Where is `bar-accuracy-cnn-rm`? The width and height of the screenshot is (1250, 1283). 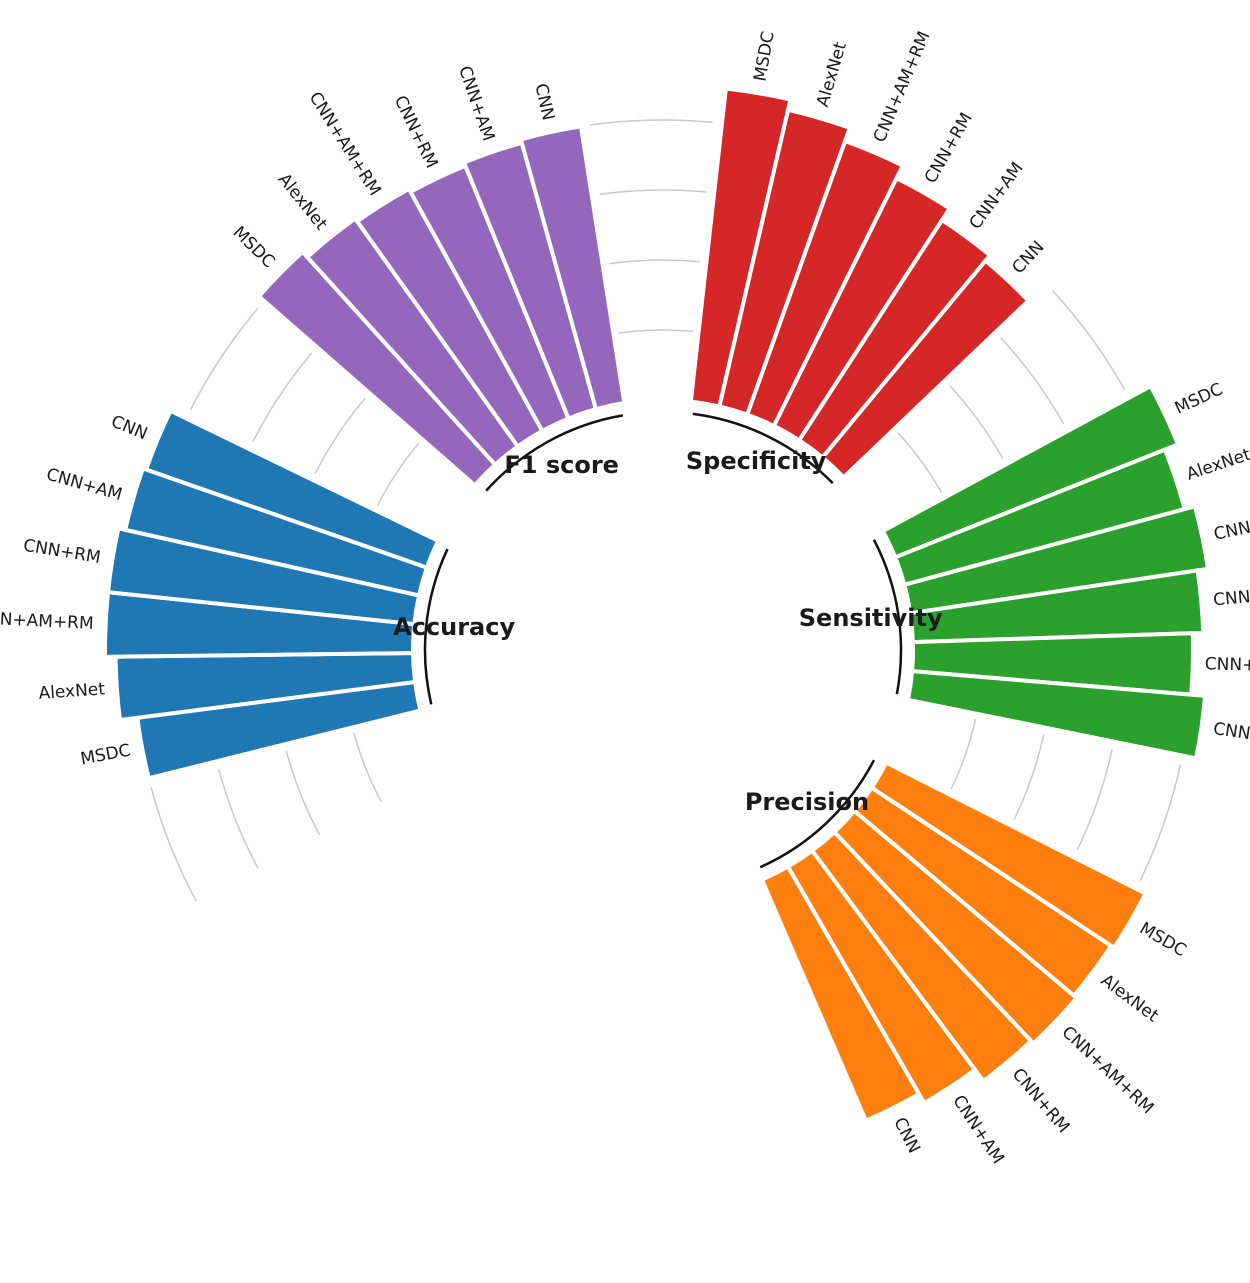 bar-accuracy-cnn-rm is located at coordinates (263, 576).